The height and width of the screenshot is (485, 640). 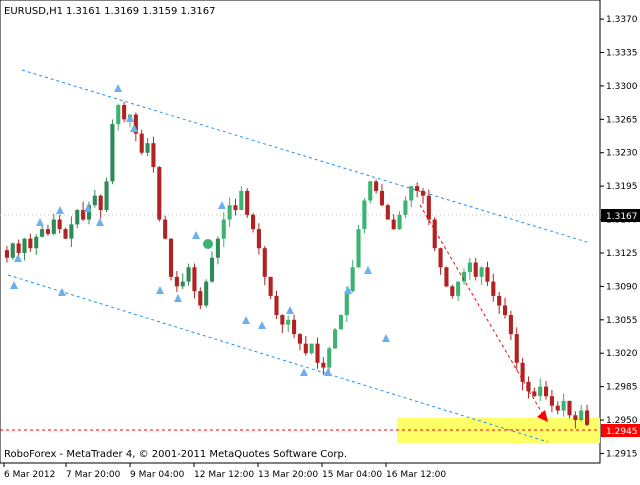 I want to click on price-tick-label: 1.3195, so click(x=622, y=187).